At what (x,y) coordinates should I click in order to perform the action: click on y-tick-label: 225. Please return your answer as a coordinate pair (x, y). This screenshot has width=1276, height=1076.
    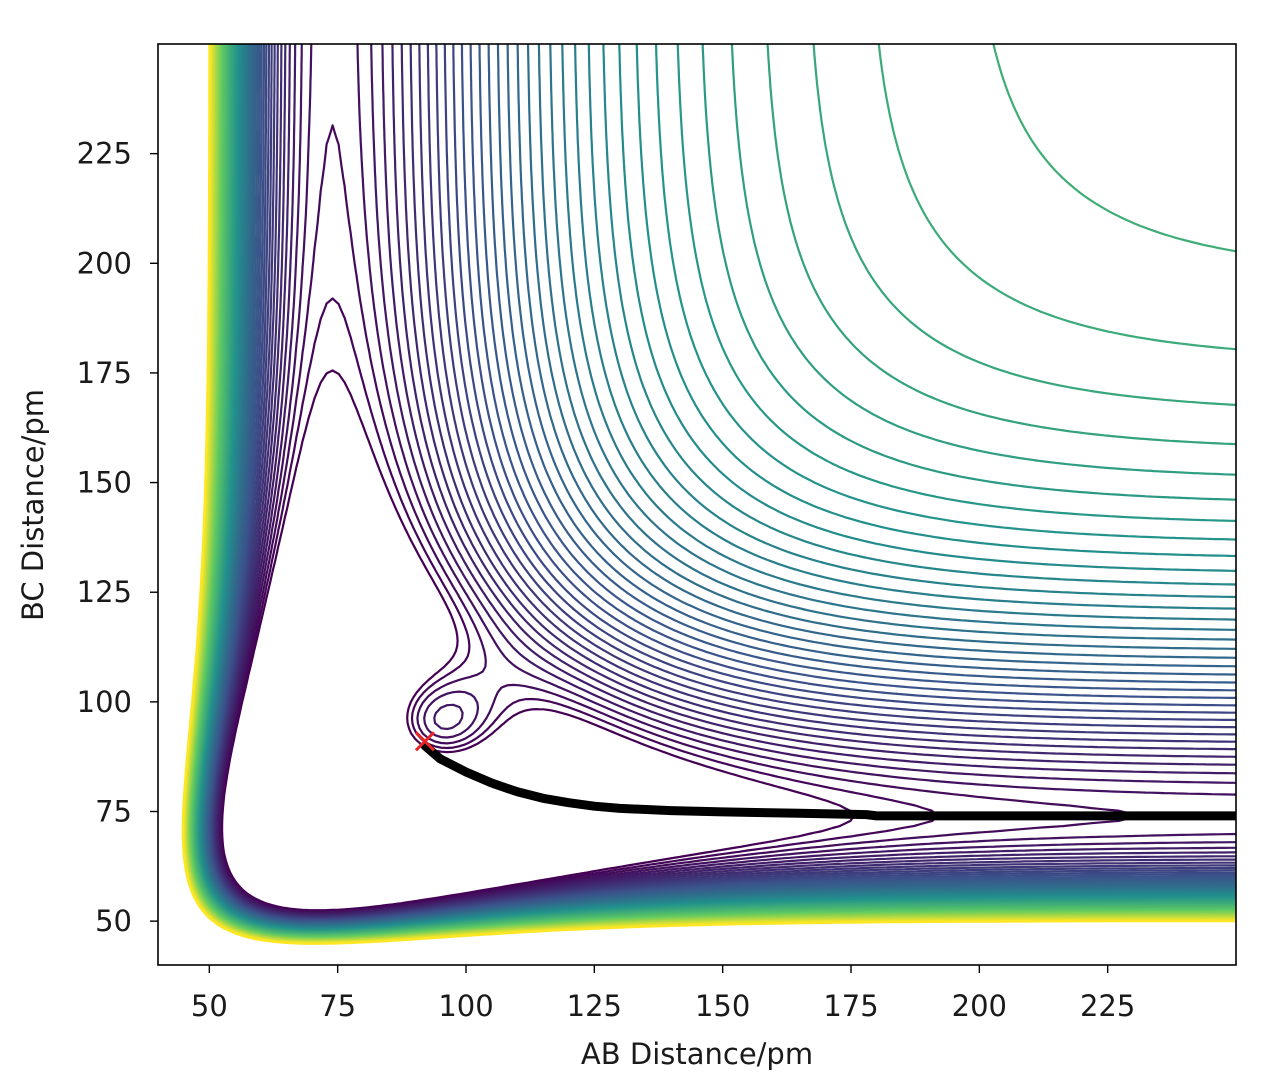
    Looking at the image, I should click on (104, 154).